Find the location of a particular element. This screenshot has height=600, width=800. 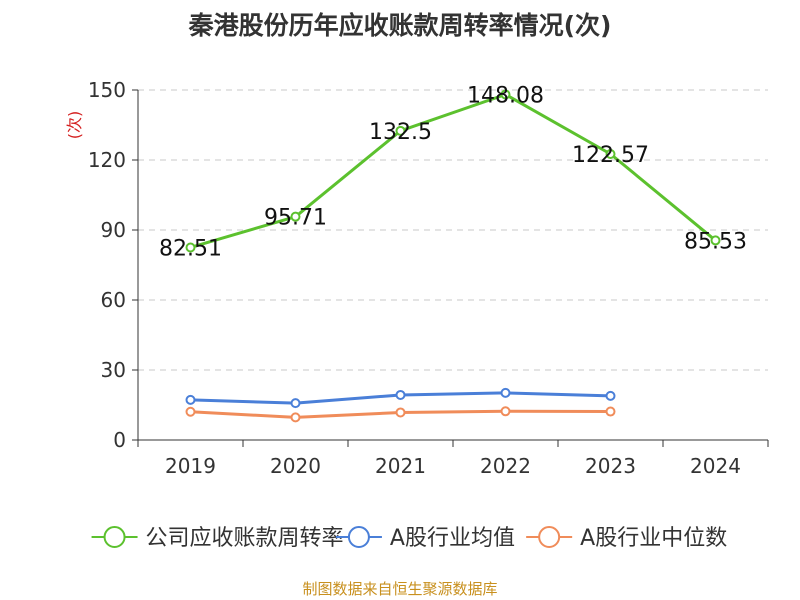

y-tick-label: 0 is located at coordinates (119, 440).